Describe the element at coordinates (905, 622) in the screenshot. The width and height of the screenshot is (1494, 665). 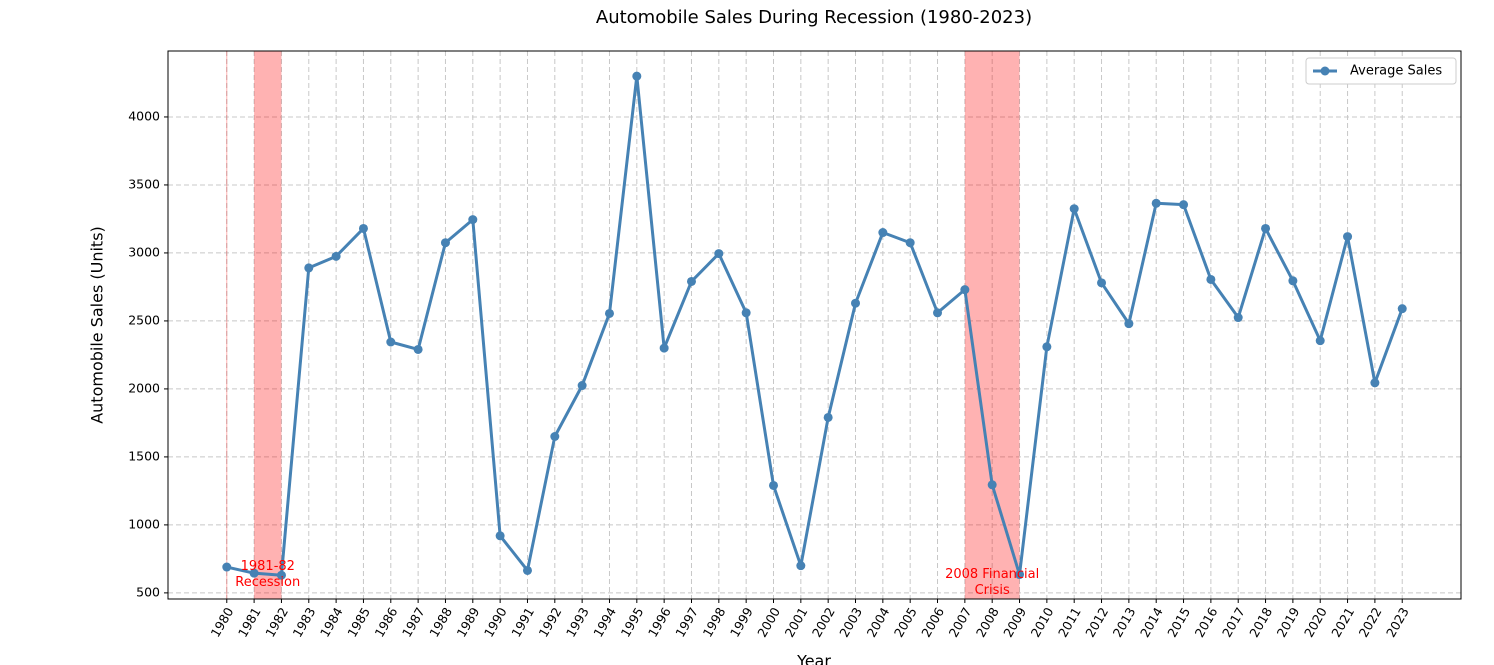
I see `x-tick-label: 2005` at that location.